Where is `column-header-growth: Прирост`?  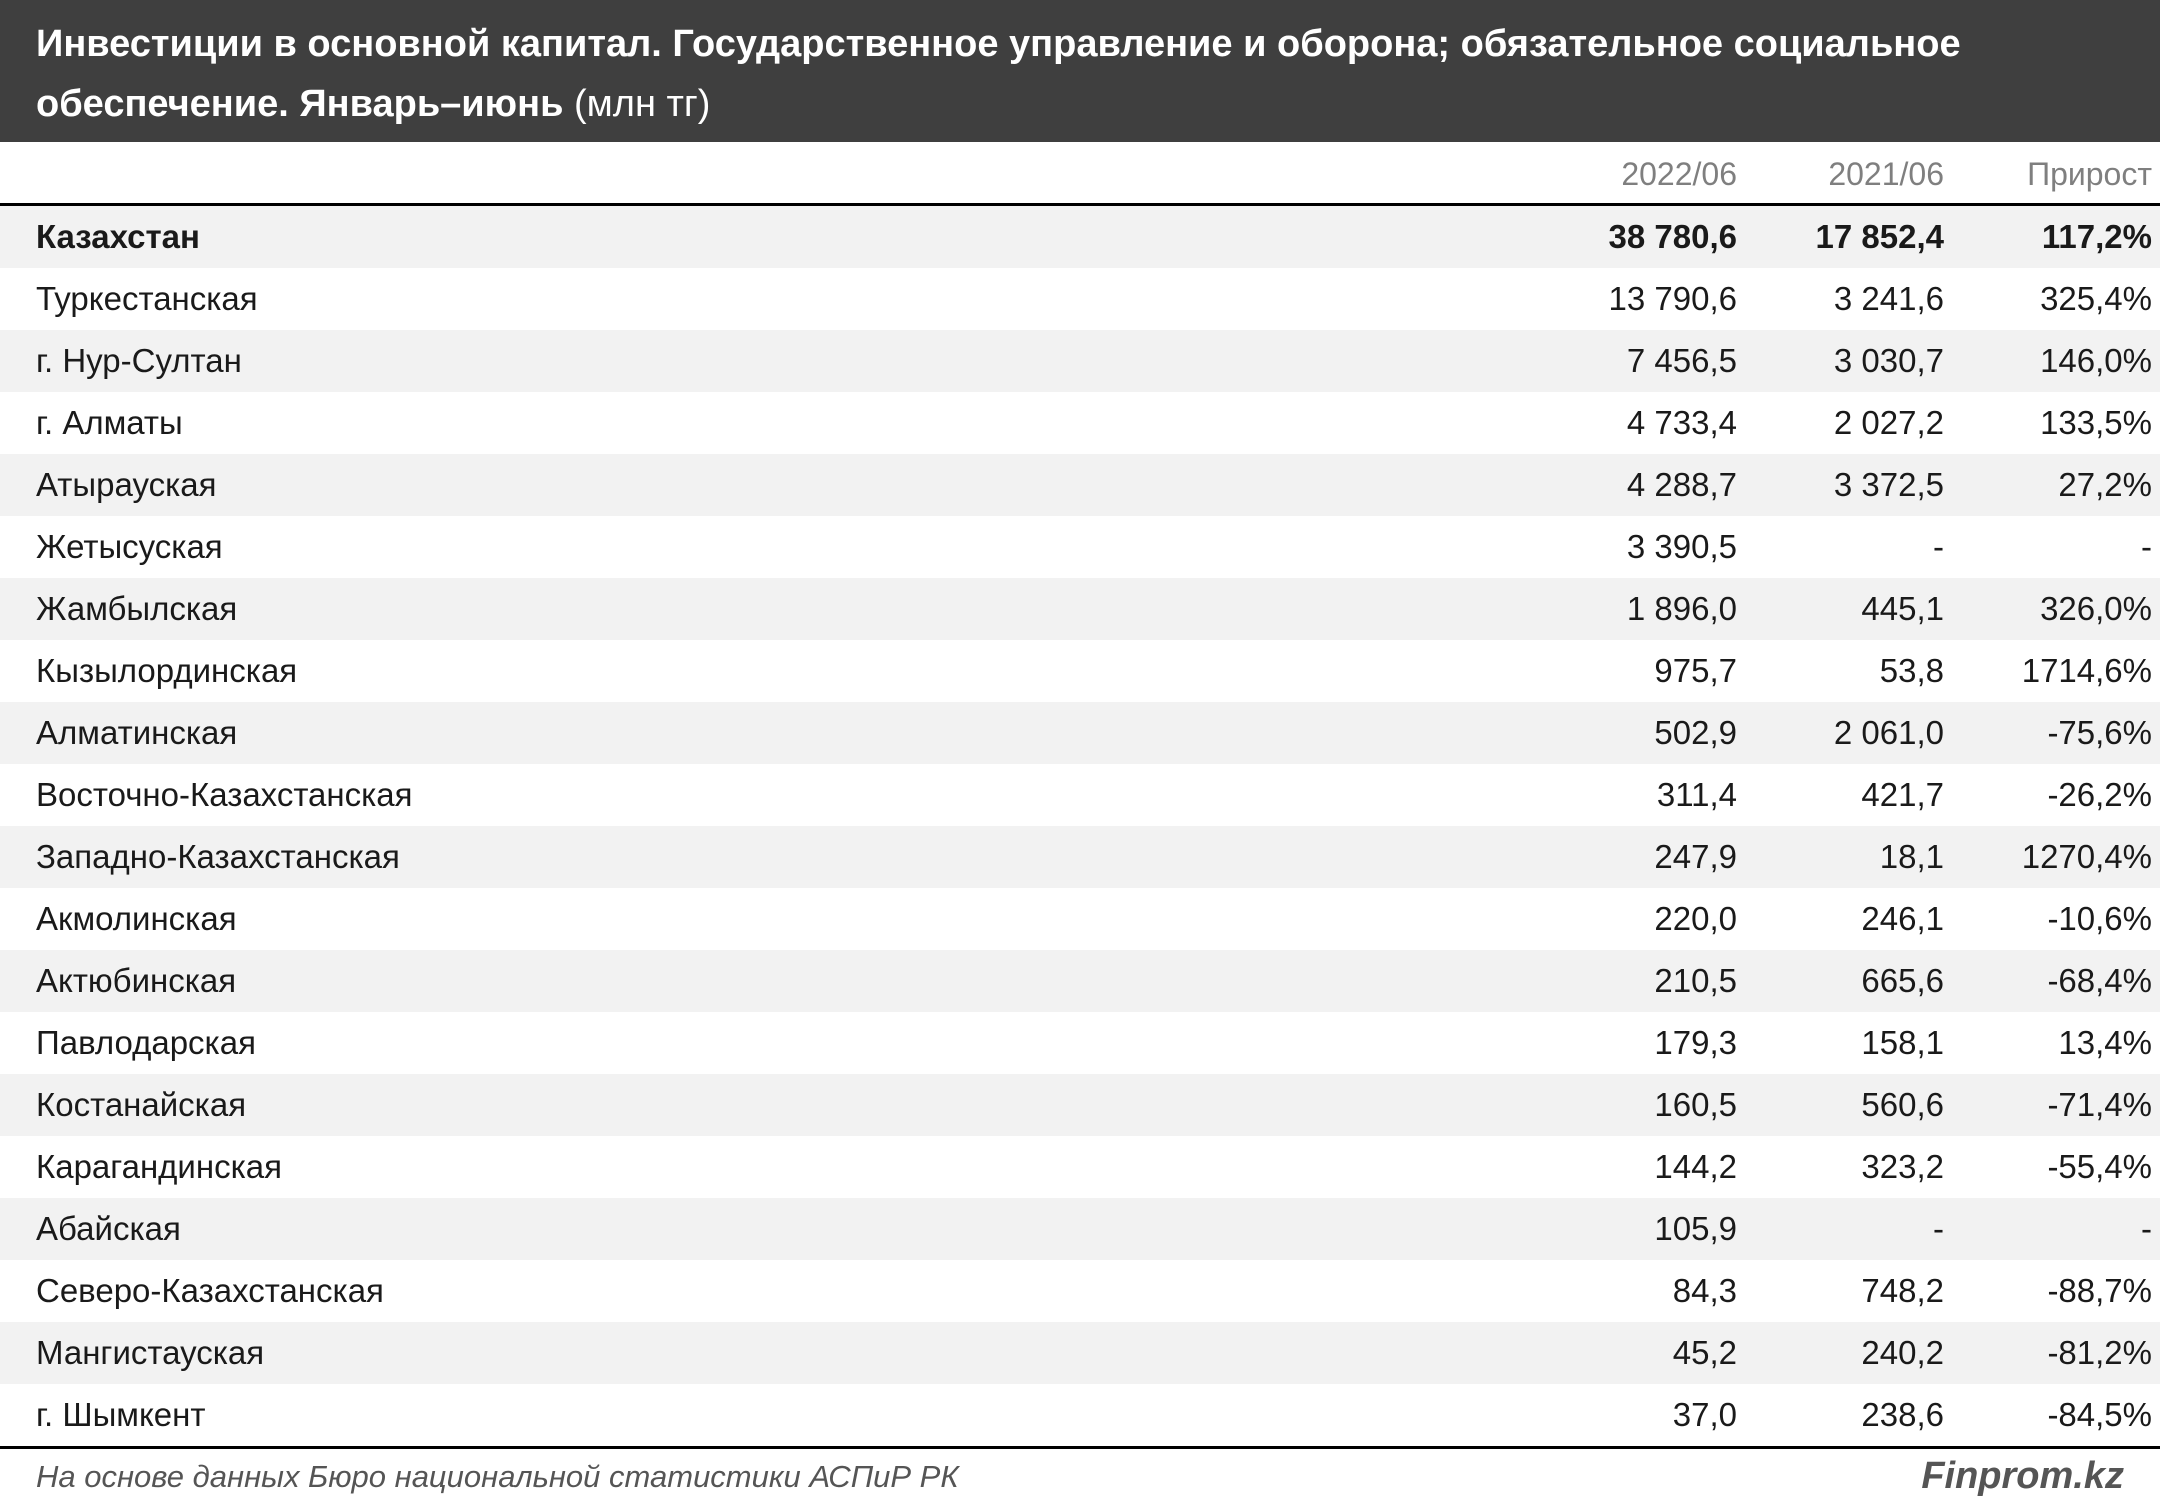 column-header-growth: Прирост is located at coordinates (2089, 174).